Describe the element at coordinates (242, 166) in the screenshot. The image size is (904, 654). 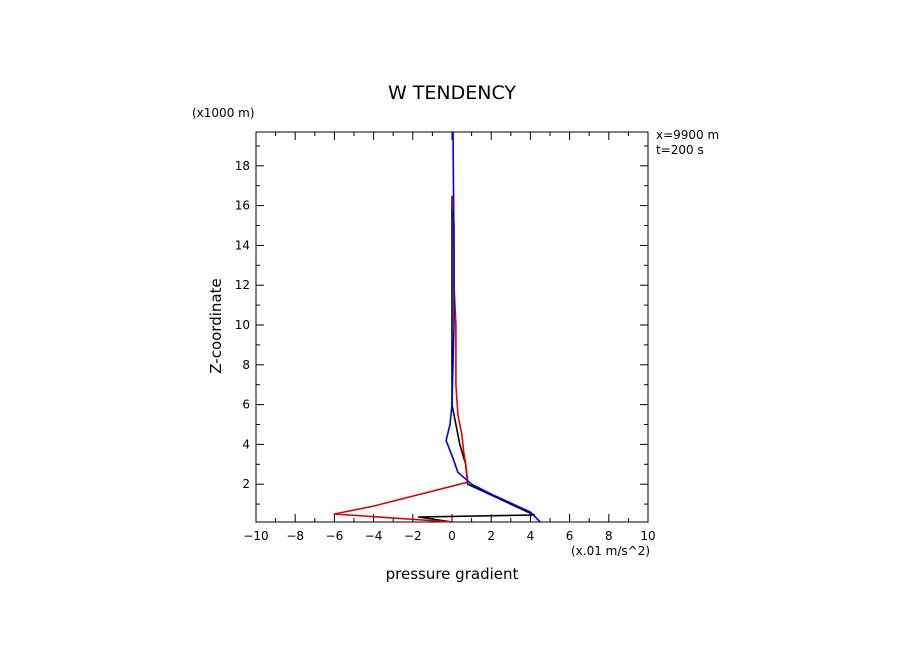
I see `y-tick-label: 18` at that location.